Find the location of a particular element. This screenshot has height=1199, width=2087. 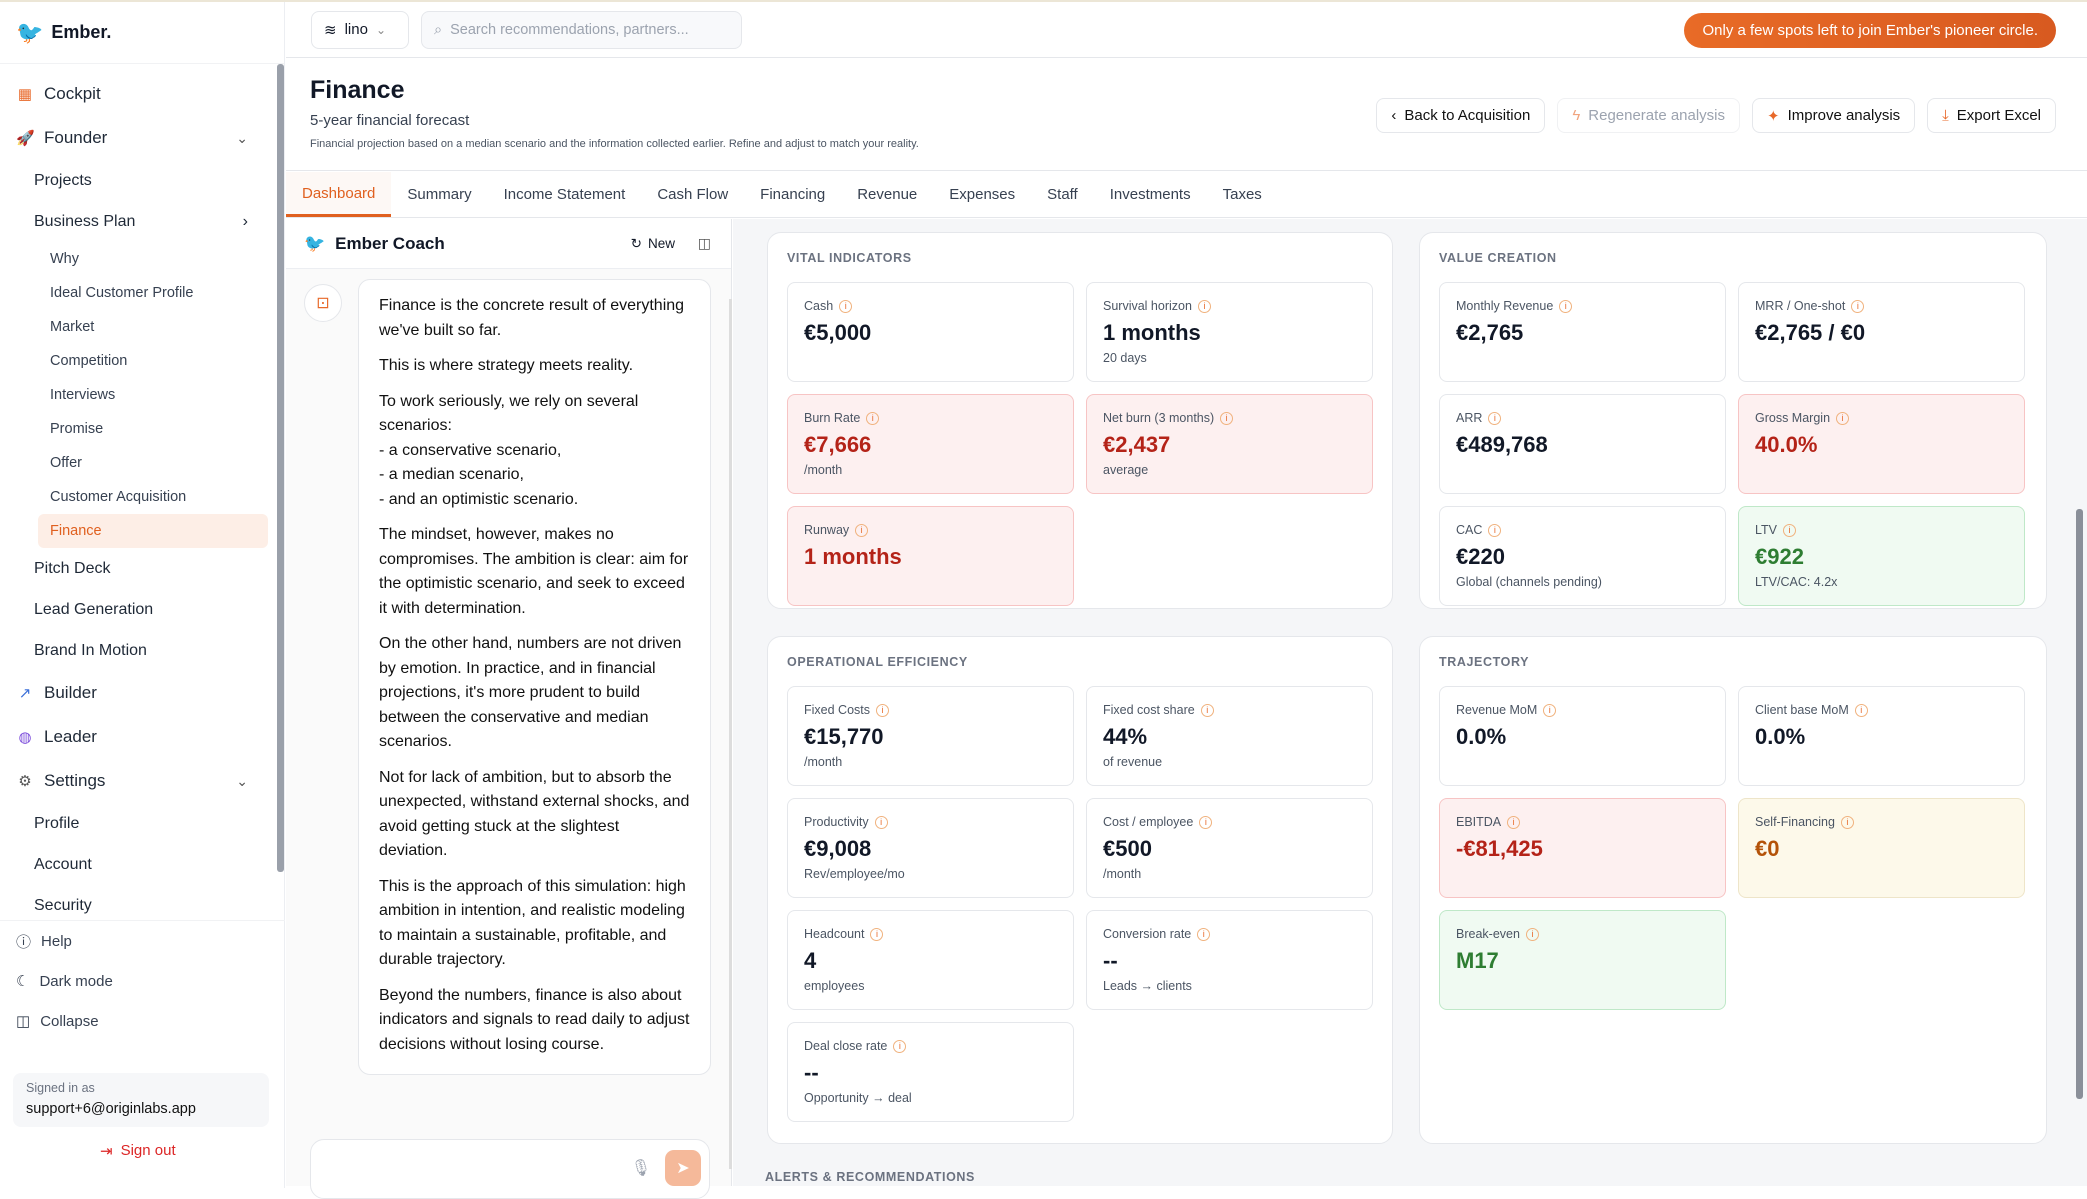

sign-out-button: ⇥ Sign out is located at coordinates (138, 1151).